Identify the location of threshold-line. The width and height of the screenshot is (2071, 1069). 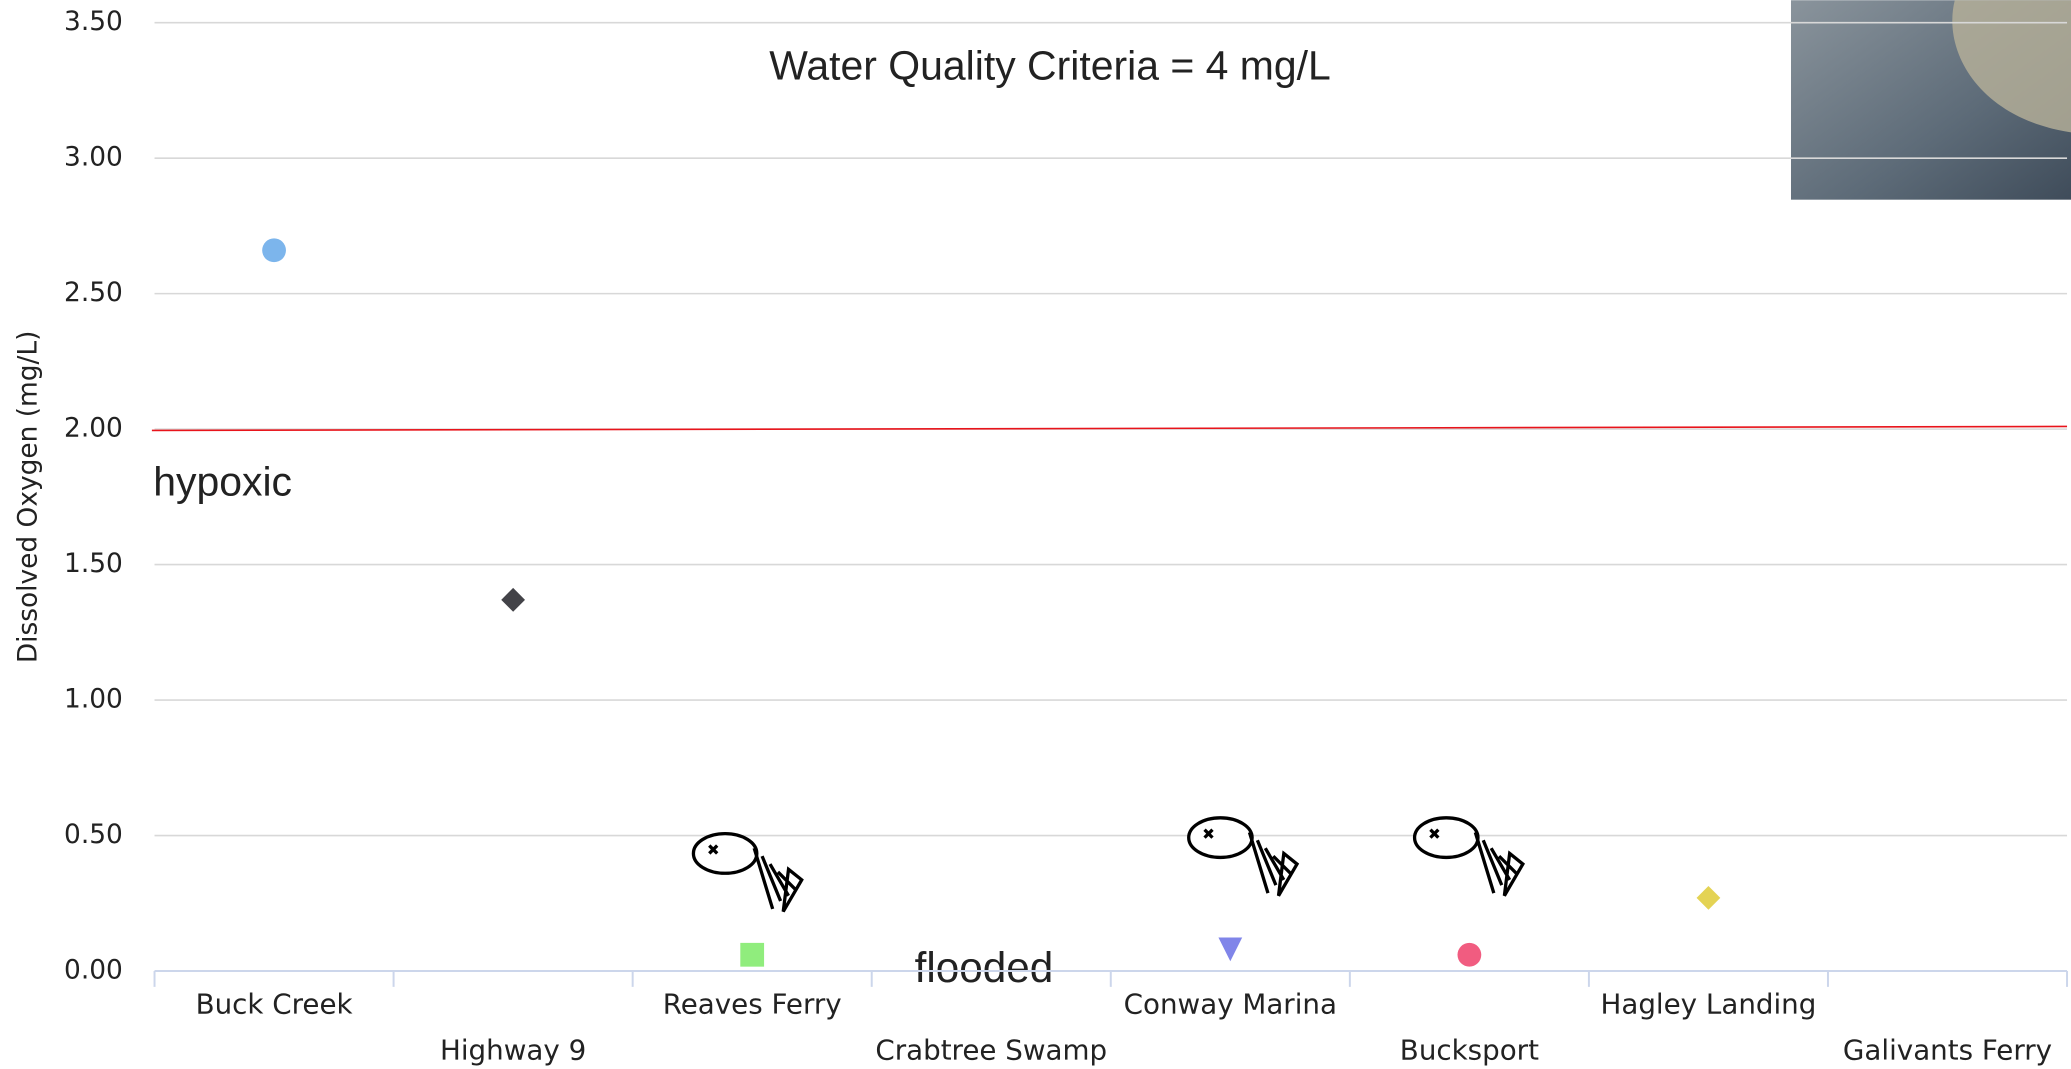
(1109, 428).